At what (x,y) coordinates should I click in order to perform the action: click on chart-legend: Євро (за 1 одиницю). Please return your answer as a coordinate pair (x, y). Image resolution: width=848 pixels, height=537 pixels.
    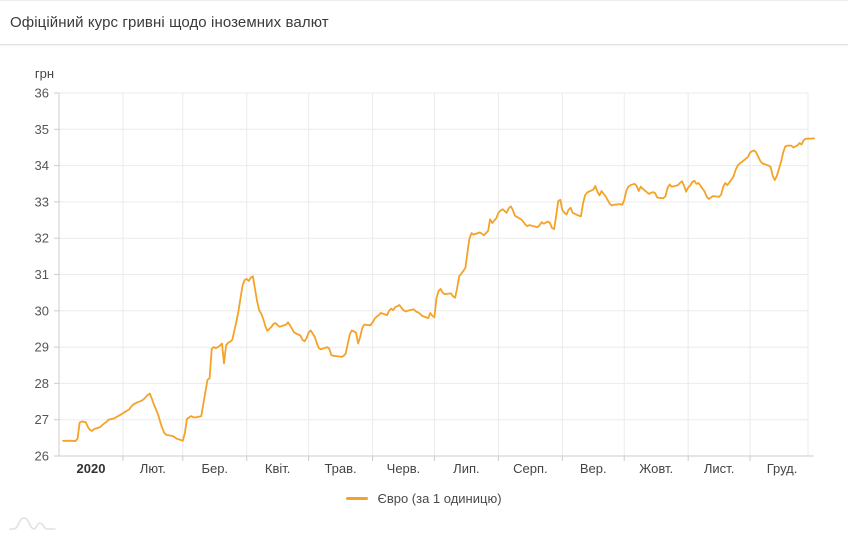
    Looking at the image, I should click on (424, 498).